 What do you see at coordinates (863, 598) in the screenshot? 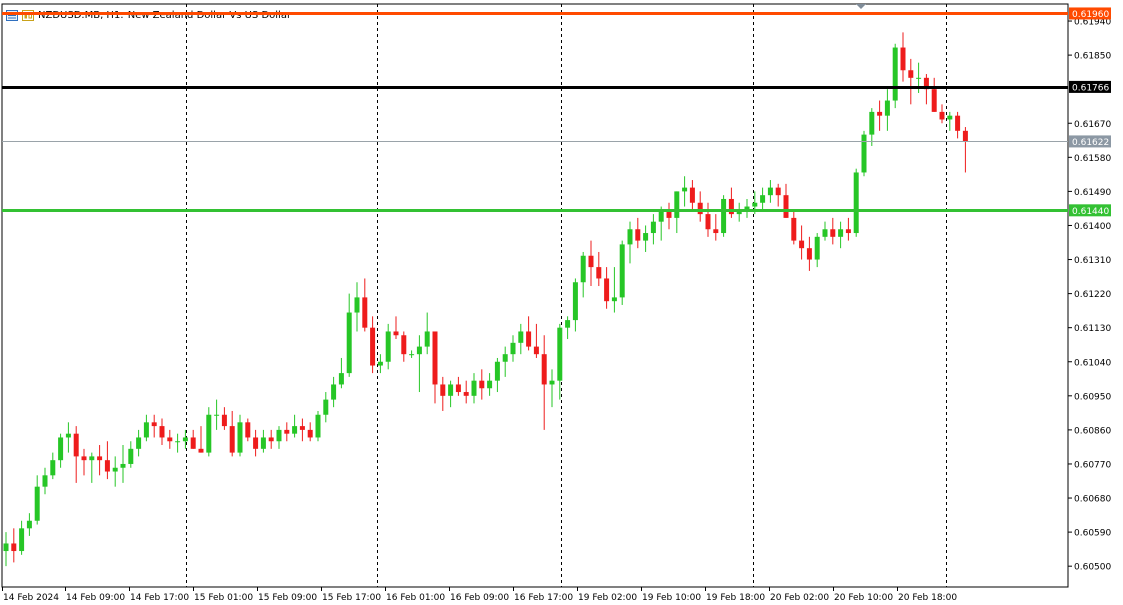
I see `time-tick-label: 20 Feb 10:00` at bounding box center [863, 598].